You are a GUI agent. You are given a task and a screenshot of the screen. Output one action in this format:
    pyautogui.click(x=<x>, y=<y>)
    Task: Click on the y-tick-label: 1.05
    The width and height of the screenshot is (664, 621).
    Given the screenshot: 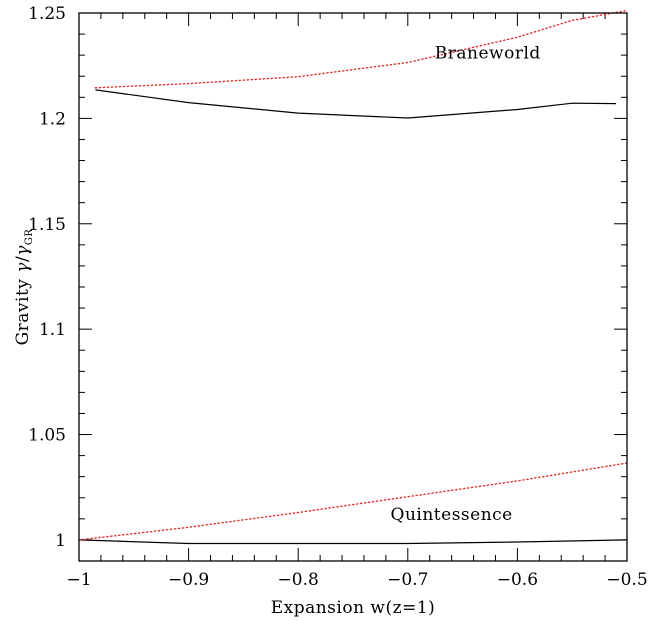 What is the action you would take?
    pyautogui.click(x=47, y=436)
    